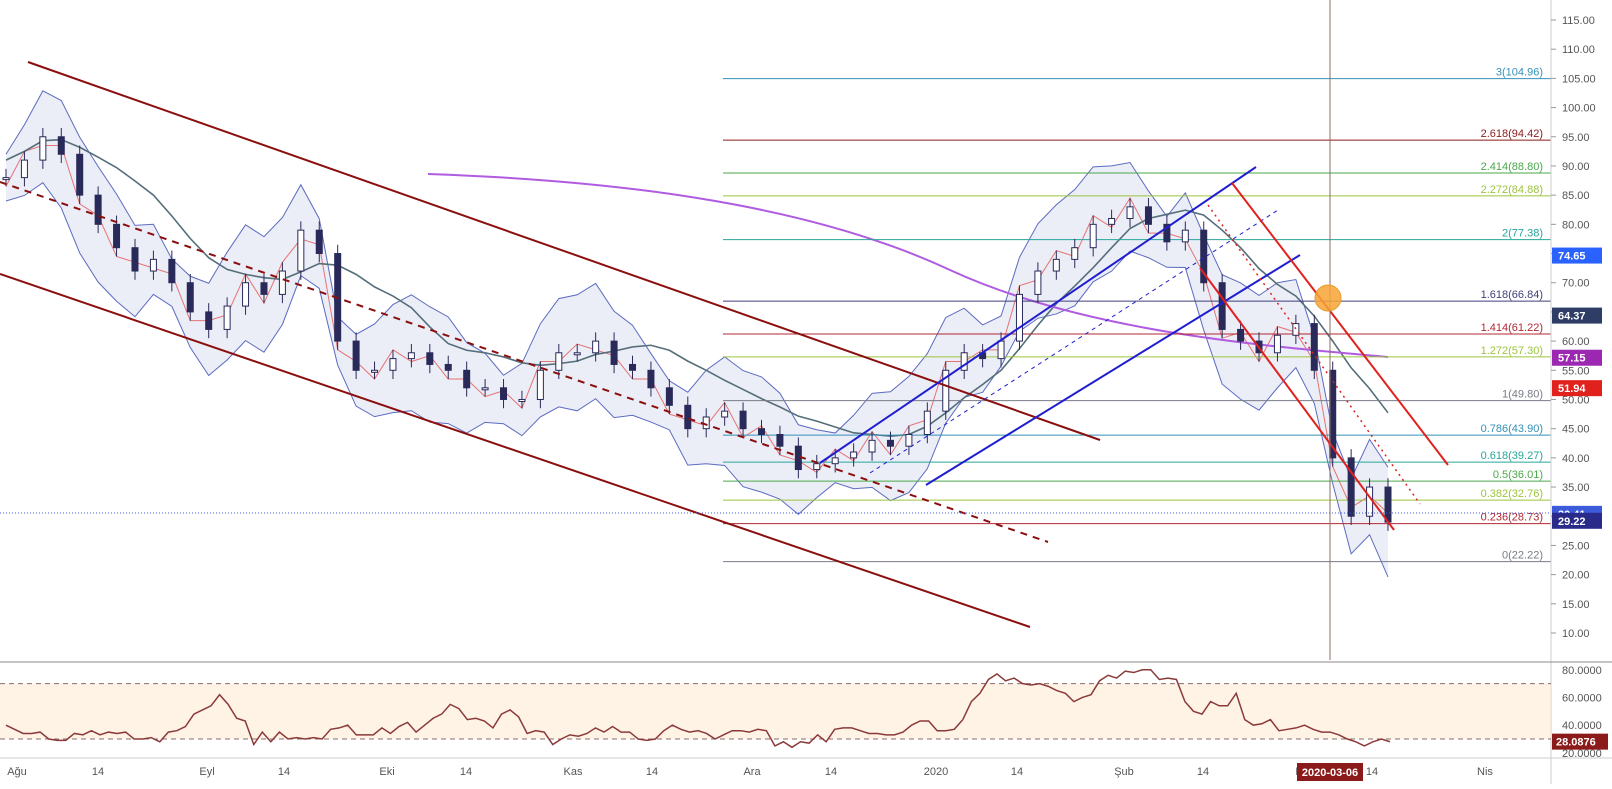 Image resolution: width=1612 pixels, height=789 pixels. Describe the element at coordinates (1577, 357) in the screenshot. I see `price-tag: 57.15` at that location.